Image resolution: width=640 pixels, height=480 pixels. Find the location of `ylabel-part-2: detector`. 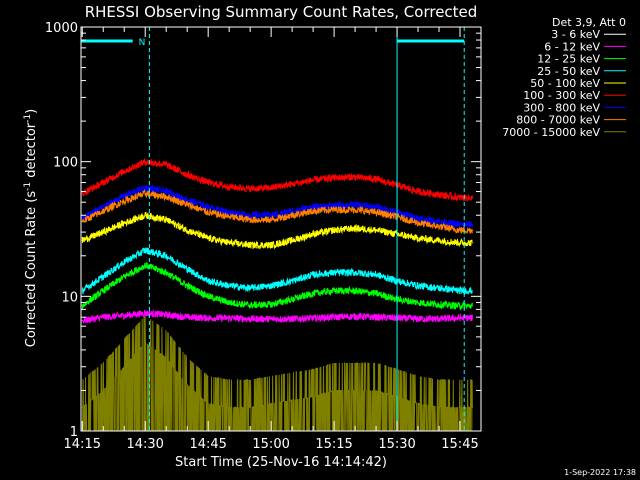

ylabel-part-2: detector is located at coordinates (31, 152).